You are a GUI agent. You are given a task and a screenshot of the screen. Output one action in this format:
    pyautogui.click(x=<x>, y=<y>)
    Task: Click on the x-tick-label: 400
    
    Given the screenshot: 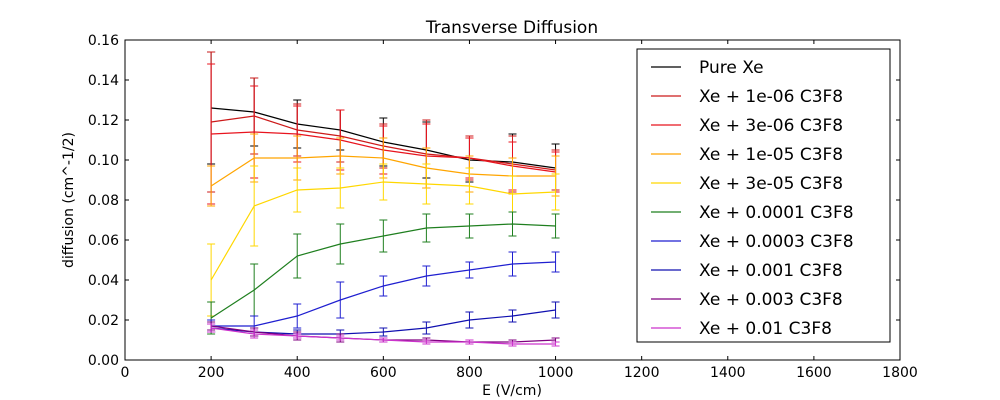 What is the action you would take?
    pyautogui.click(x=297, y=373)
    